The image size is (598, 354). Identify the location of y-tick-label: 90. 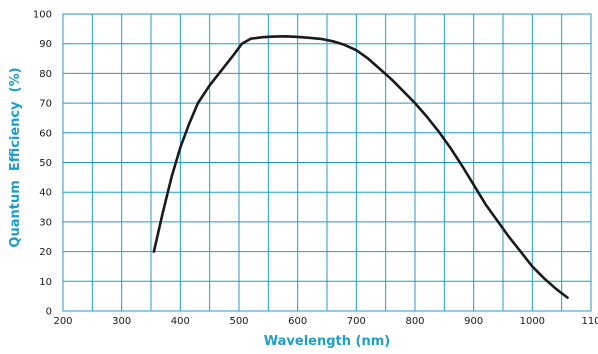
(45, 44).